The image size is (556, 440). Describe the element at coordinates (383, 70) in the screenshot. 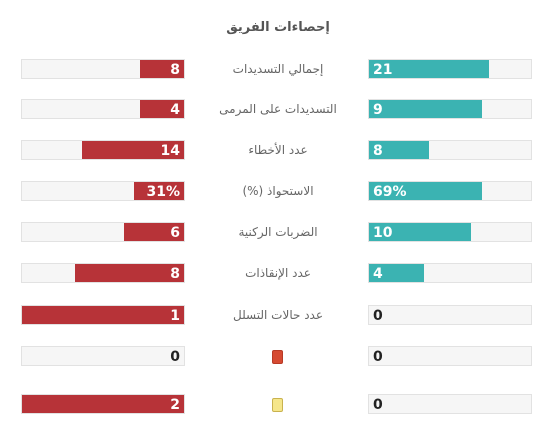

I see `away-stat-value: 21` at that location.